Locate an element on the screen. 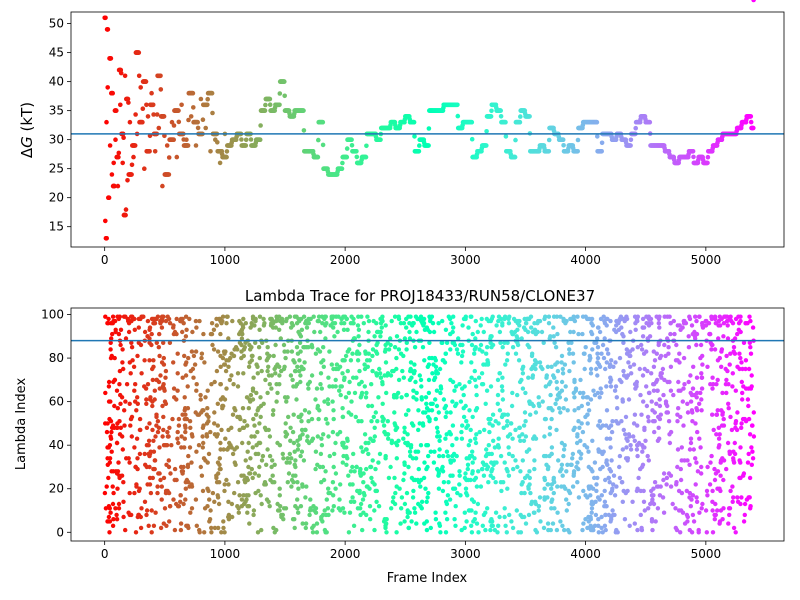 The image size is (800, 600). y-tick-label: 20 is located at coordinates (56, 198).